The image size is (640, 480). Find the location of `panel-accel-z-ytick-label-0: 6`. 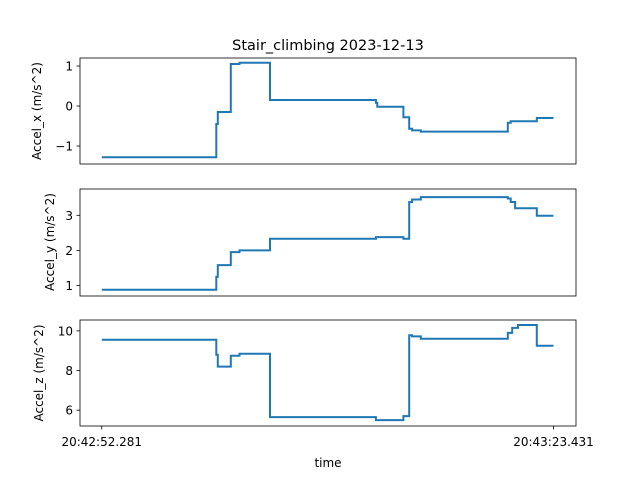

panel-accel-z-ytick-label-0: 6 is located at coordinates (69, 411).